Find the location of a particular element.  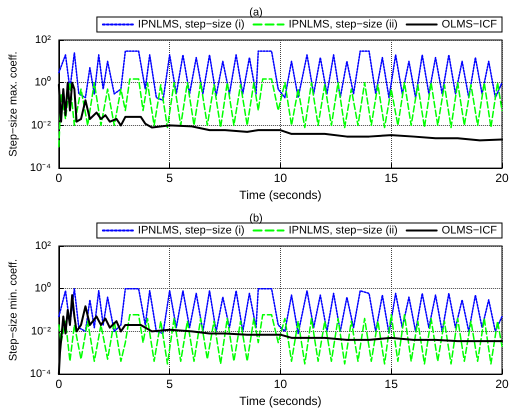

y-axis-title: Step−size max. coeff. is located at coordinates (14, 104).